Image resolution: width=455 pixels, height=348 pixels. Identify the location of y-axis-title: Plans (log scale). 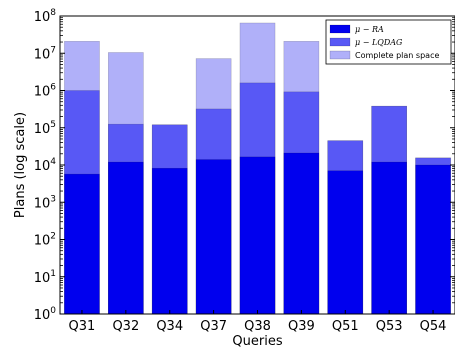
(20, 165).